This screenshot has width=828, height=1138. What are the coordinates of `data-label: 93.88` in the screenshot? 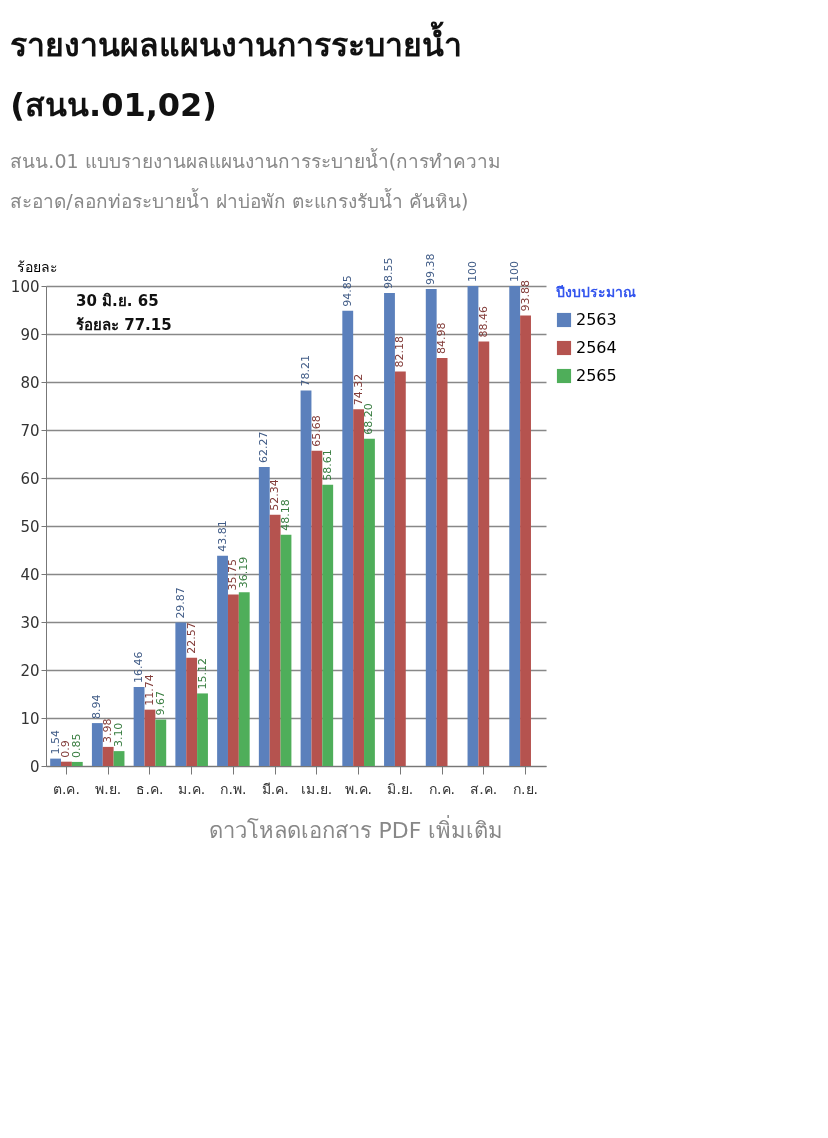 It's located at (525, 295).